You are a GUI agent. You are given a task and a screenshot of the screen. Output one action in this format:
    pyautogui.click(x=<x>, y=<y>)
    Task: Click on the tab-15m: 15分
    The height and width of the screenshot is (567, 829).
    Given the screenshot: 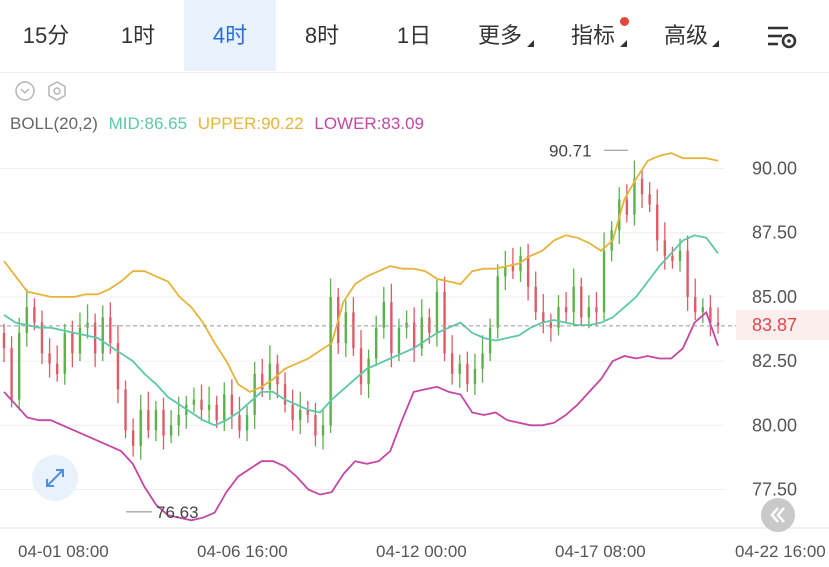 What is the action you would take?
    pyautogui.click(x=46, y=35)
    